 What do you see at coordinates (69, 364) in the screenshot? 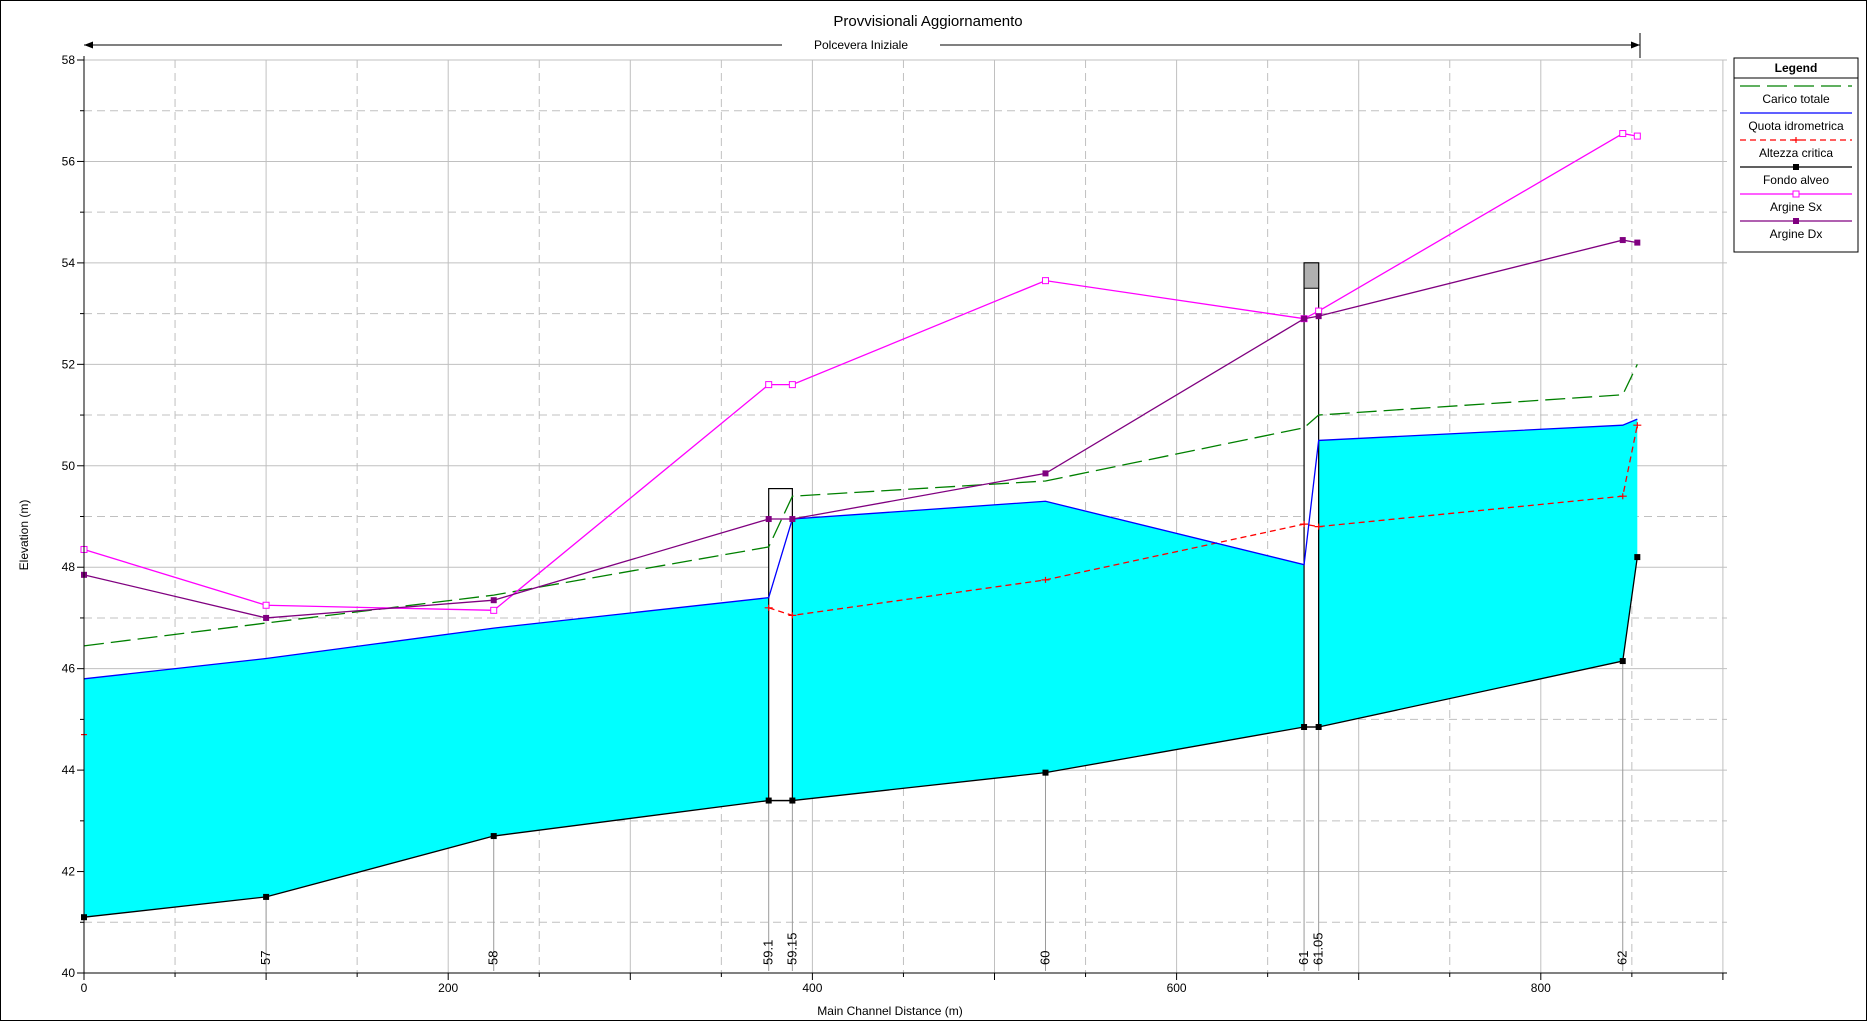
I see `y-tick-label: 52` at bounding box center [69, 364].